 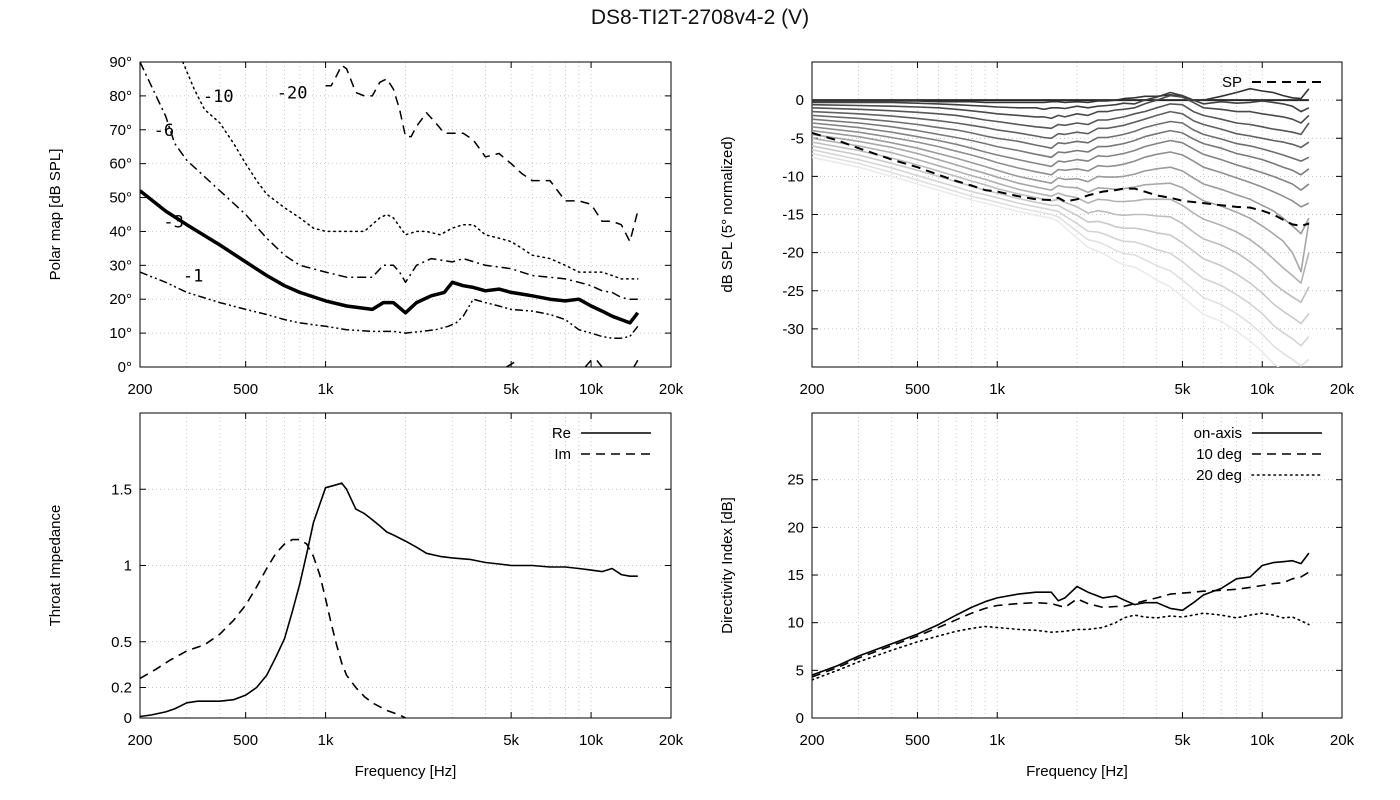 What do you see at coordinates (700, 17) in the screenshot?
I see `figure-title: DS8-TI2T-2708v4-2 (V)` at bounding box center [700, 17].